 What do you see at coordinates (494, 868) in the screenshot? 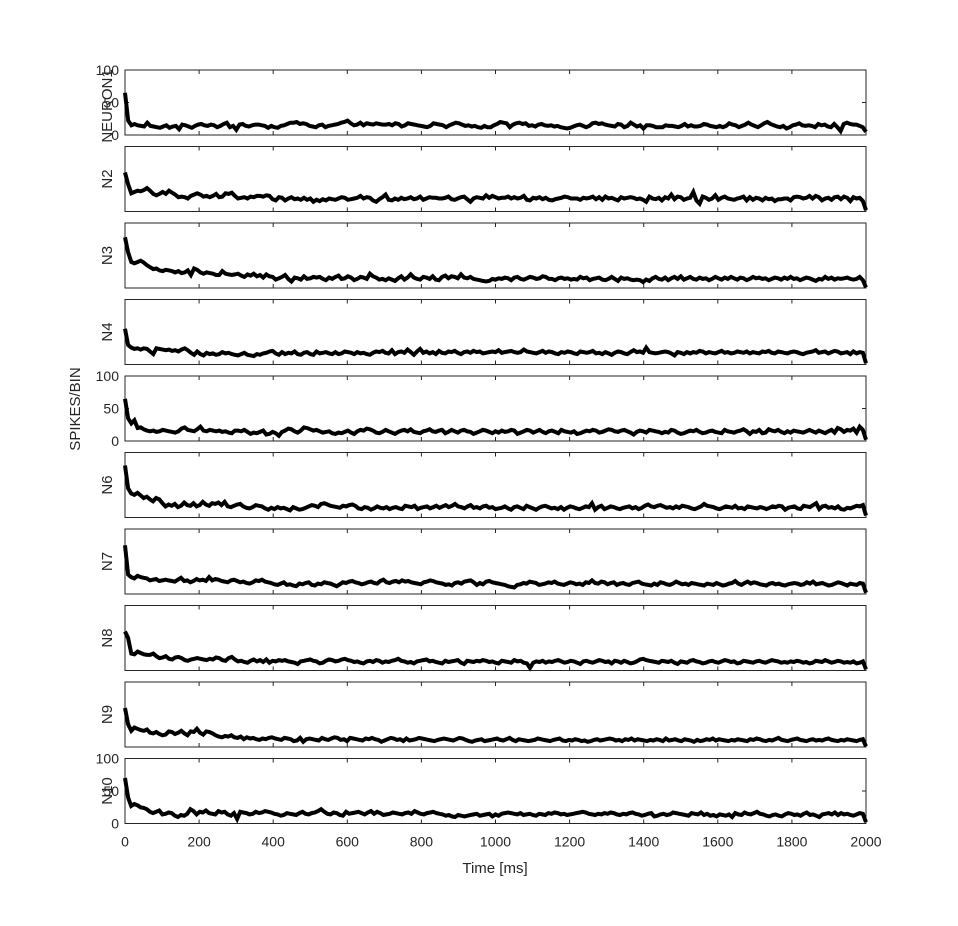
I see `x-axis-title: Time [ms]` at bounding box center [494, 868].